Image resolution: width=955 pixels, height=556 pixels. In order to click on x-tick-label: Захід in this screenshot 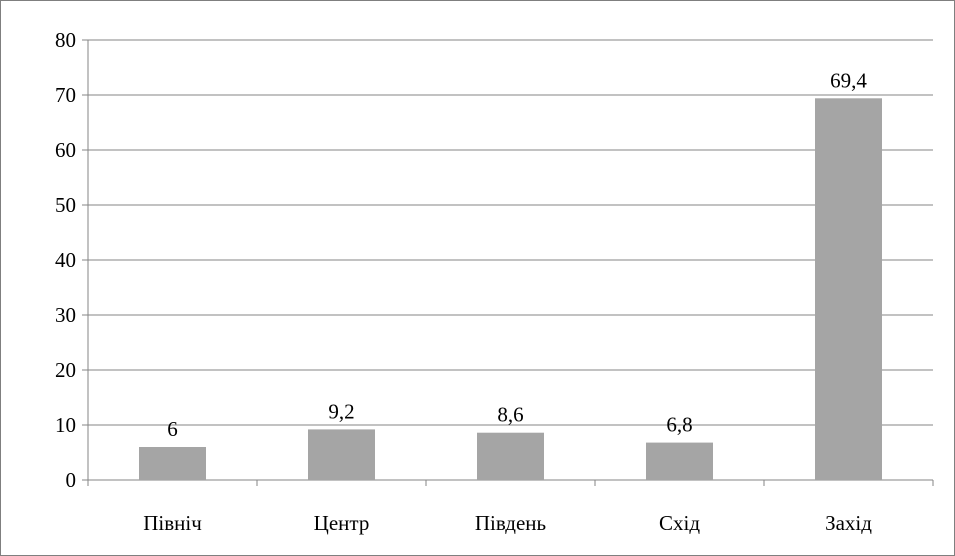, I will do `click(848, 523)`.